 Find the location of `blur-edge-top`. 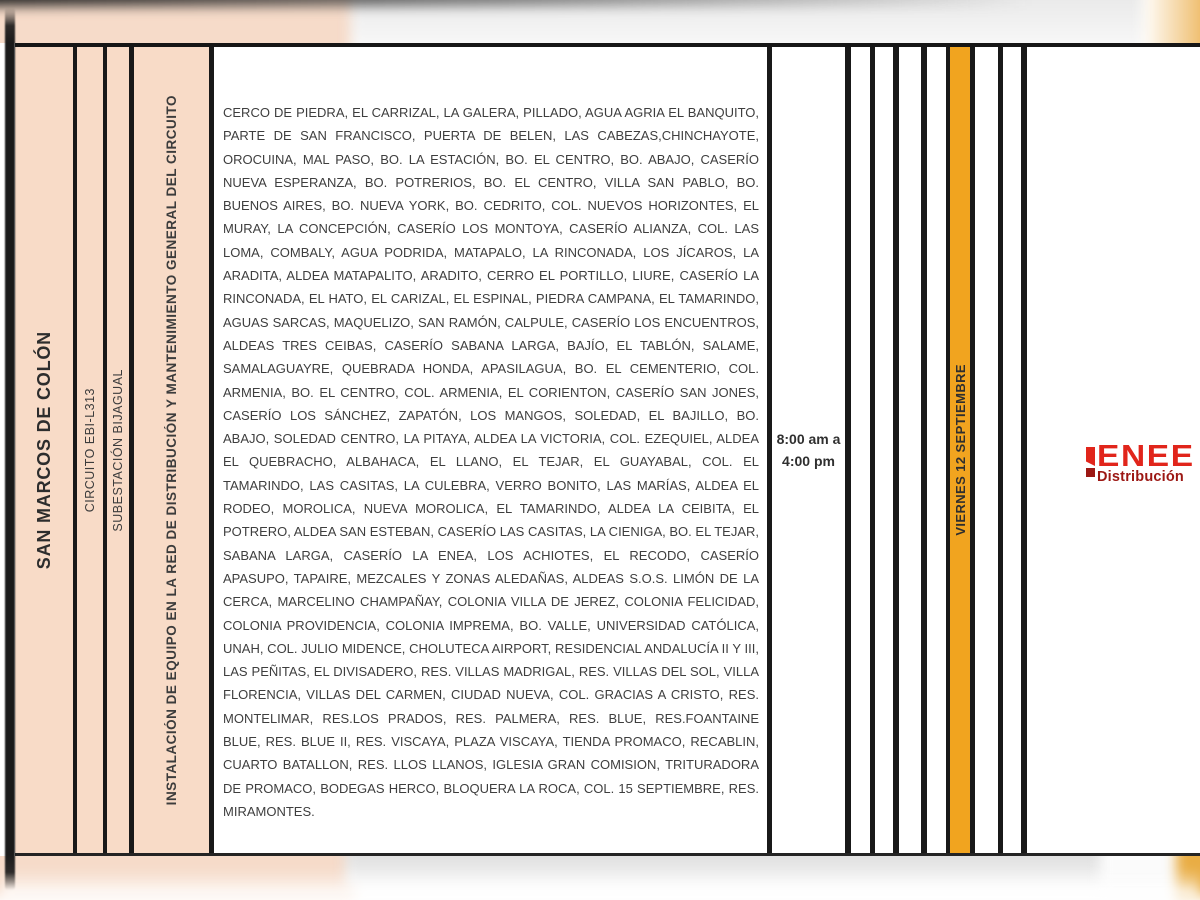

blur-edge-top is located at coordinates (600, 21).